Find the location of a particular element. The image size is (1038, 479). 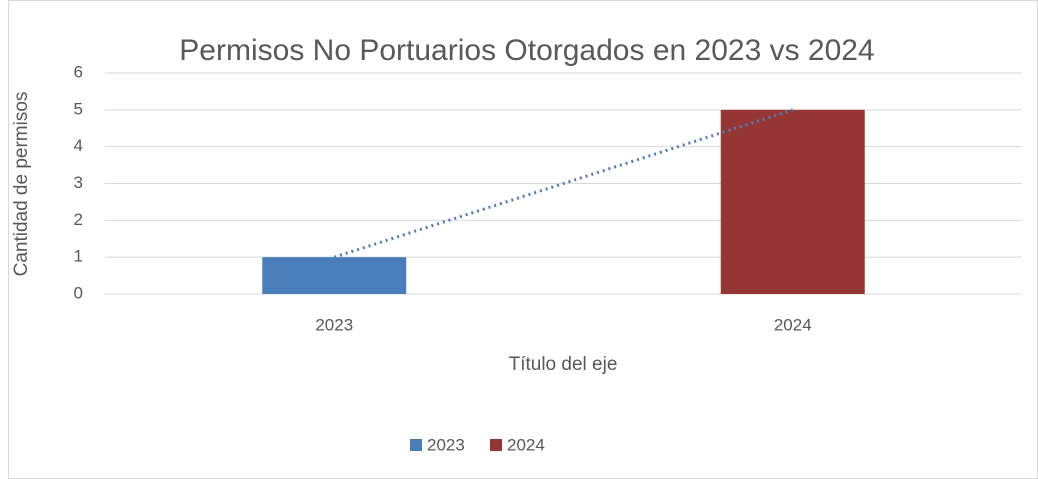

y-tick-label: 5 is located at coordinates (78, 108).